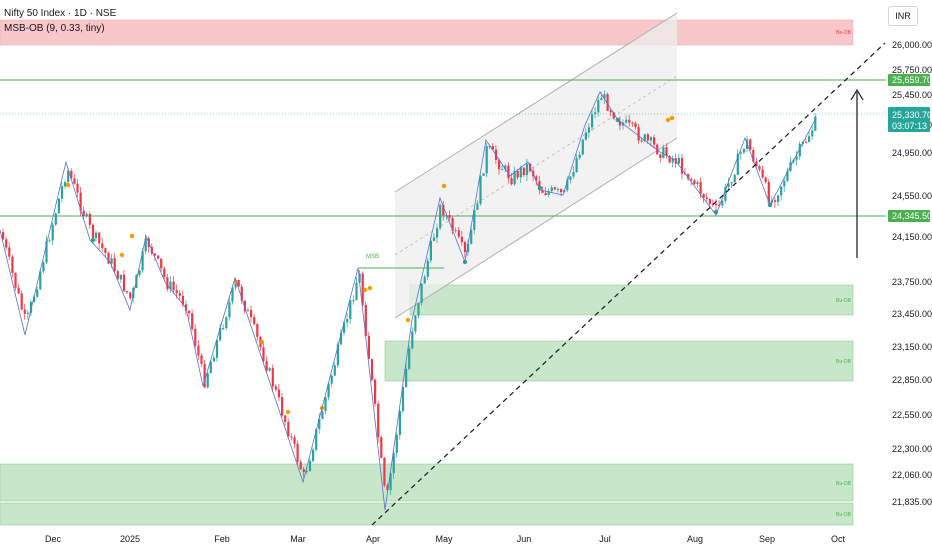 This screenshot has width=932, height=550. What do you see at coordinates (912, 95) in the screenshot?
I see `price-tick-label: 25,450.00` at bounding box center [912, 95].